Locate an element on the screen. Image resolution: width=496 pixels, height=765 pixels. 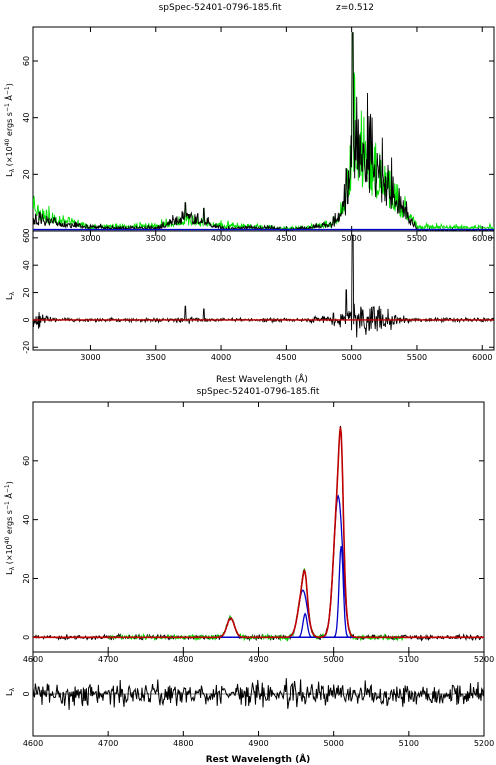
panel-1-ylabel: Lλ (×1040 ergs s−1 Å−1) is located at coordinates (9, 130).